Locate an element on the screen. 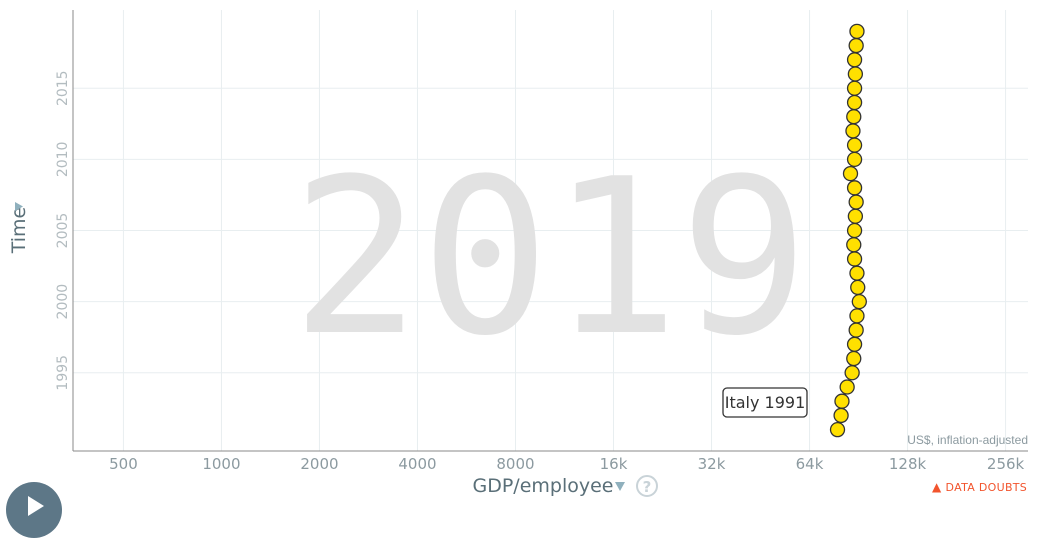  help-button: ? is located at coordinates (647, 486).